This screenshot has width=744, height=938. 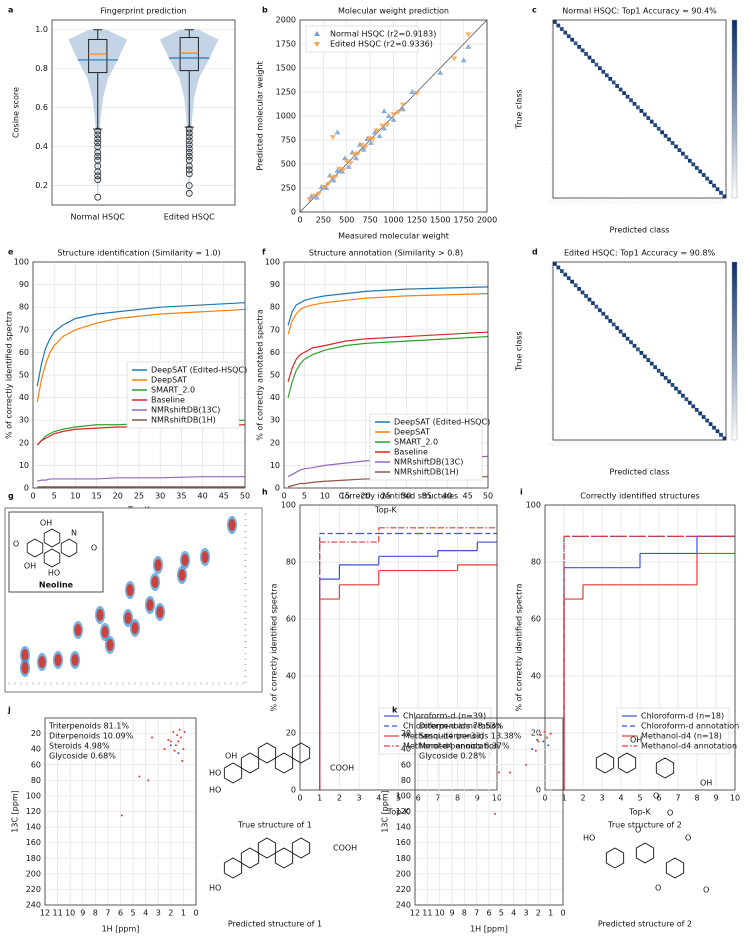 What do you see at coordinates (260, 115) in the screenshot?
I see `y-axis-label: Predicted molecular weight` at bounding box center [260, 115].